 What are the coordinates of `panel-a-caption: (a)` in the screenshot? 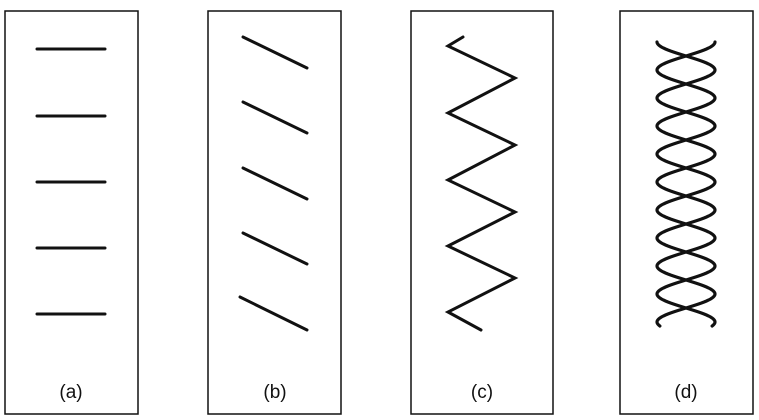 It's located at (70, 392).